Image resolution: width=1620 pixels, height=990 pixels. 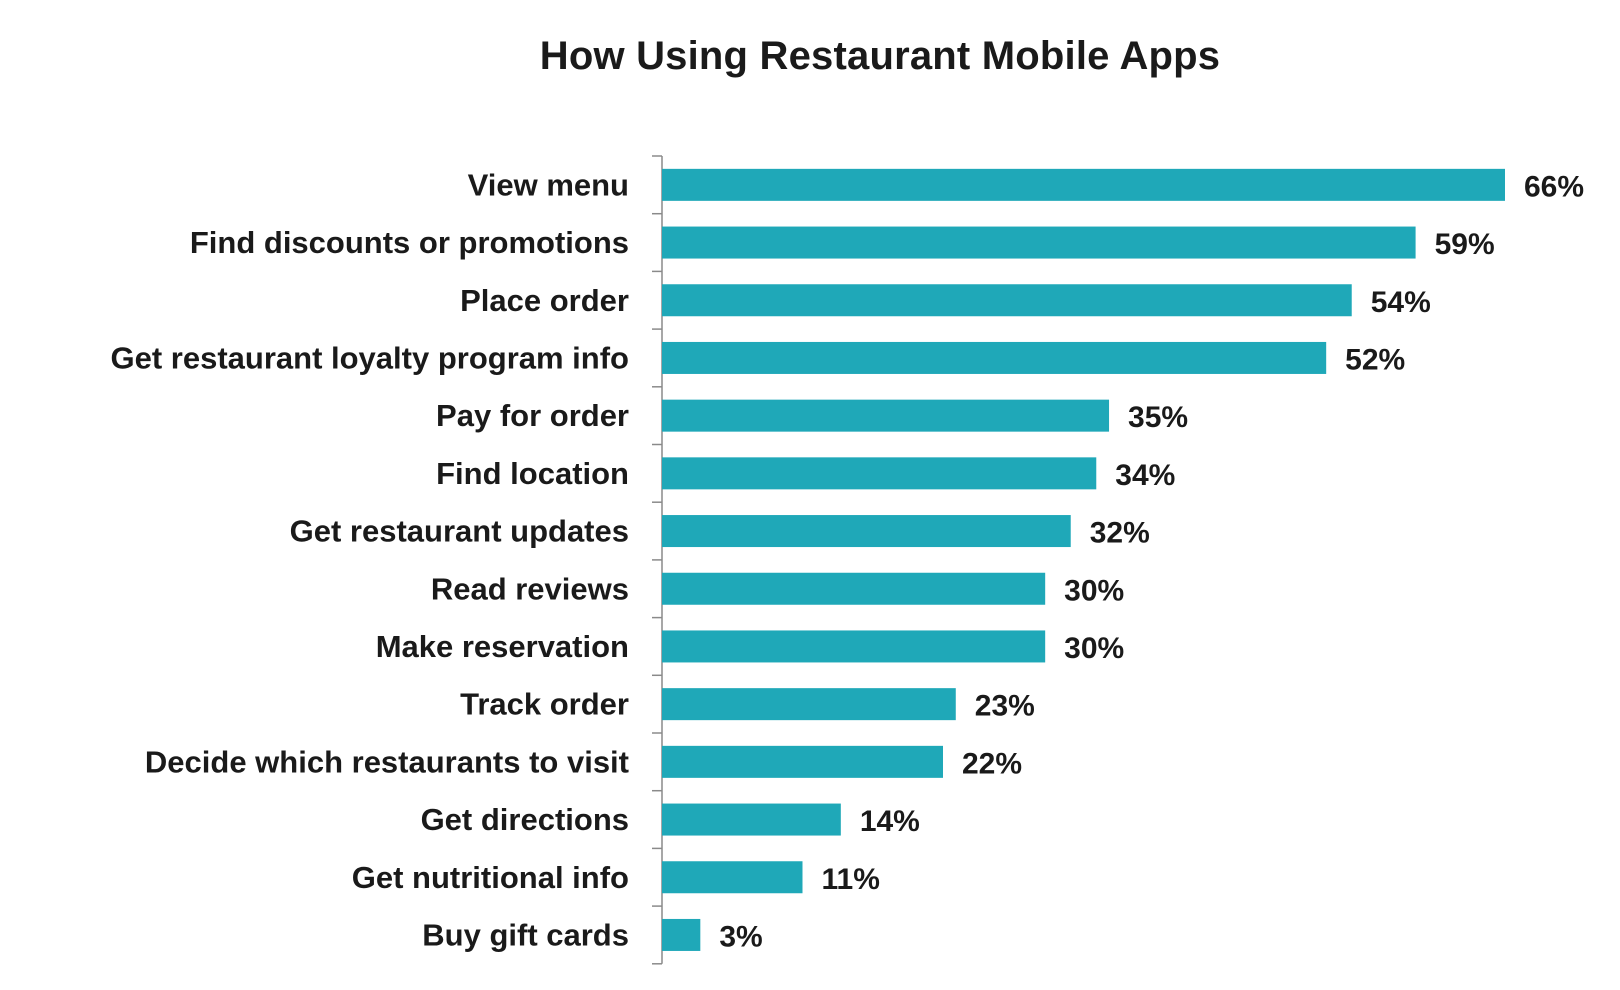 What do you see at coordinates (502, 646) in the screenshot?
I see `category-label: Make reservation` at bounding box center [502, 646].